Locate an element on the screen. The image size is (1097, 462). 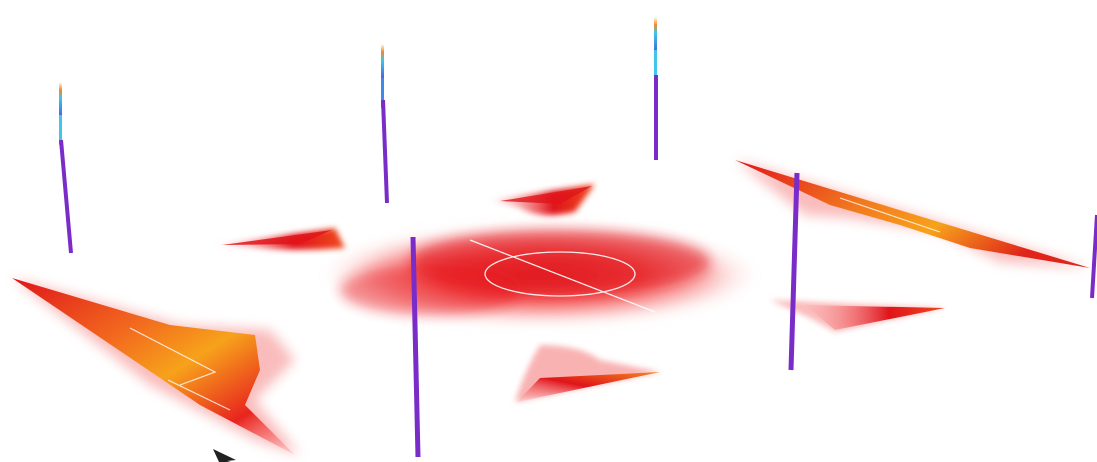
center-heat-zone is located at coordinates (540, 275).